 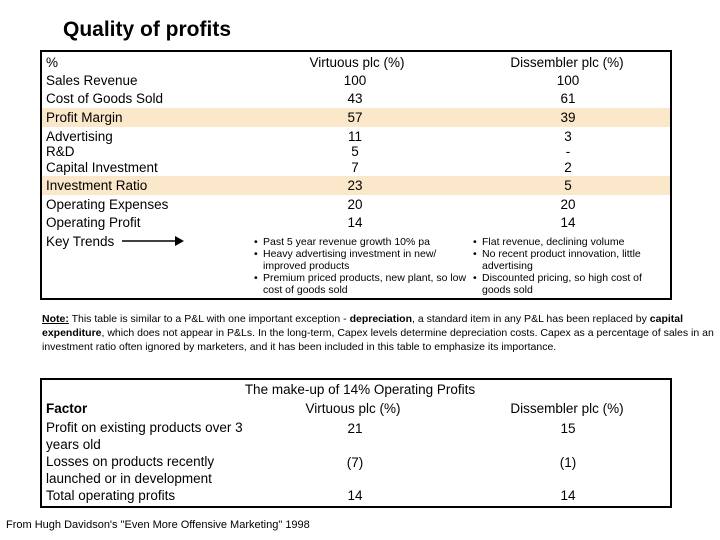 I want to click on dissembler-value: 3, so click(x=568, y=136).